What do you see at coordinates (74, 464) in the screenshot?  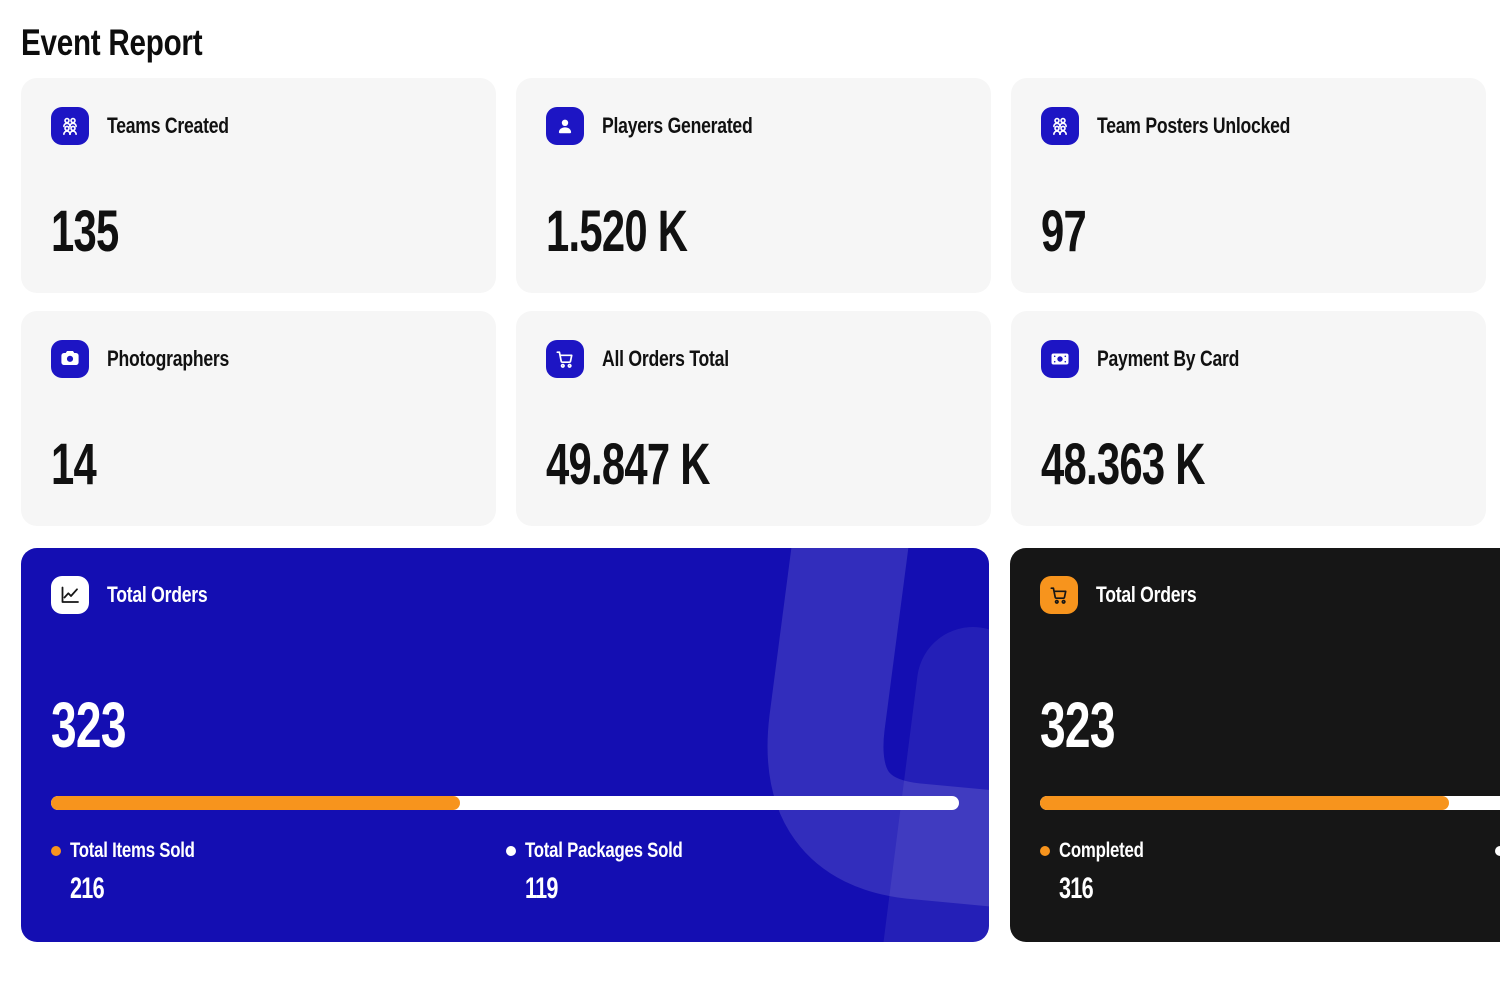 I see `stat-card-value: 14` at bounding box center [74, 464].